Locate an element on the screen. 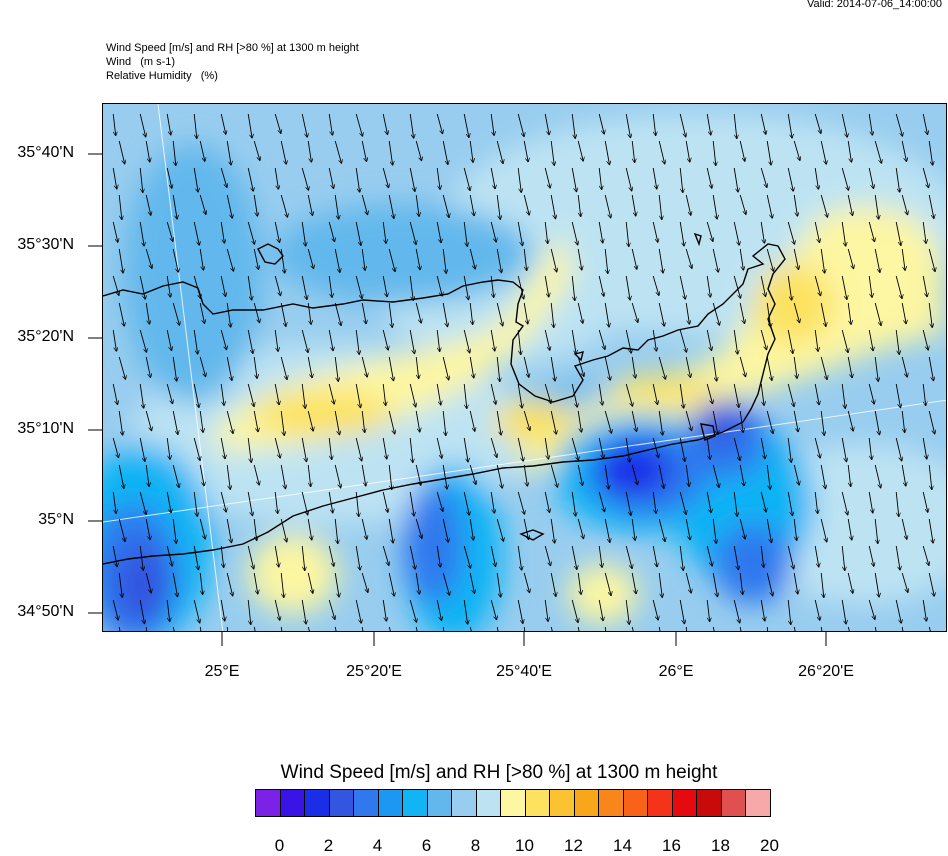 This screenshot has height=856, width=948. lon-label-26: 26°E is located at coordinates (676, 671).